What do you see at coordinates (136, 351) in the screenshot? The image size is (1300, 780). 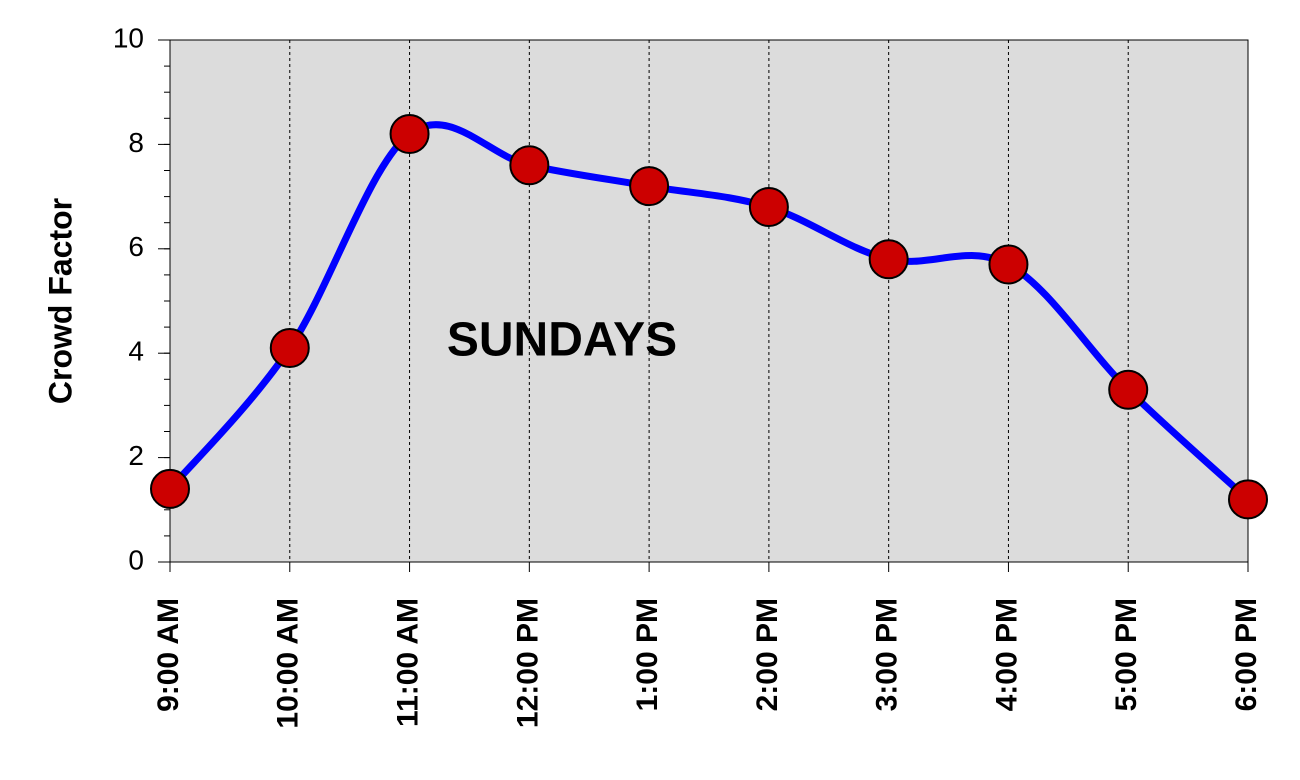 I see `y-tick-label: 4` at bounding box center [136, 351].